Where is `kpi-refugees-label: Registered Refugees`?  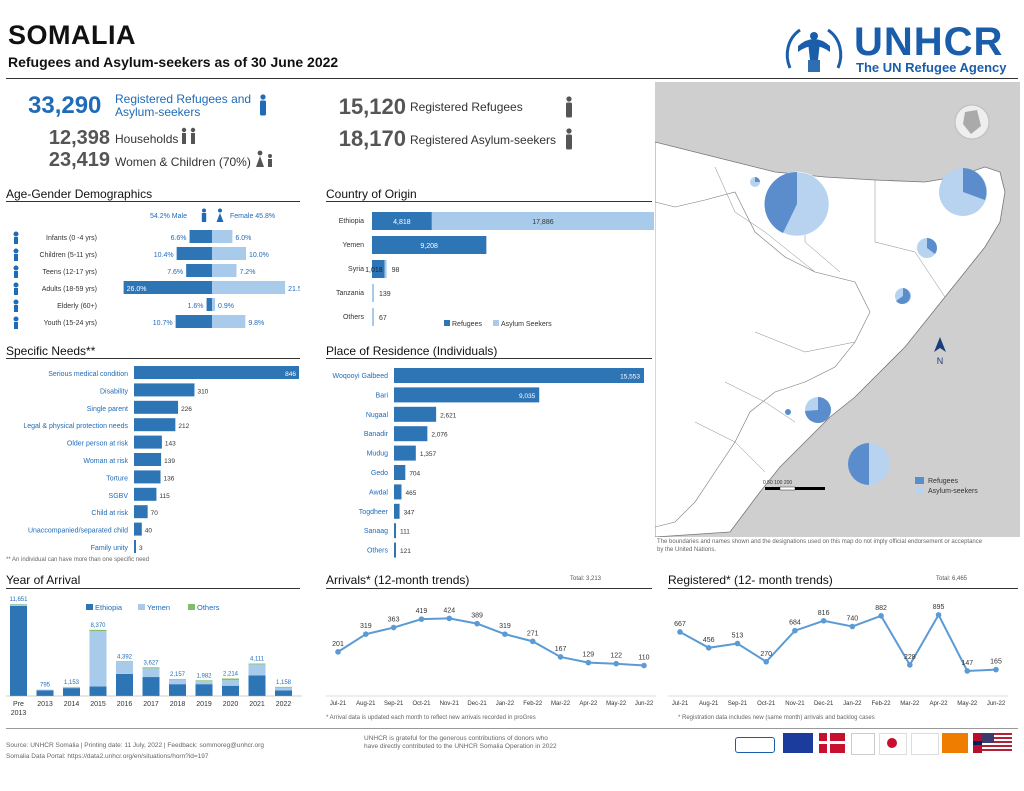
kpi-refugees-label: Registered Refugees is located at coordinates (466, 107).